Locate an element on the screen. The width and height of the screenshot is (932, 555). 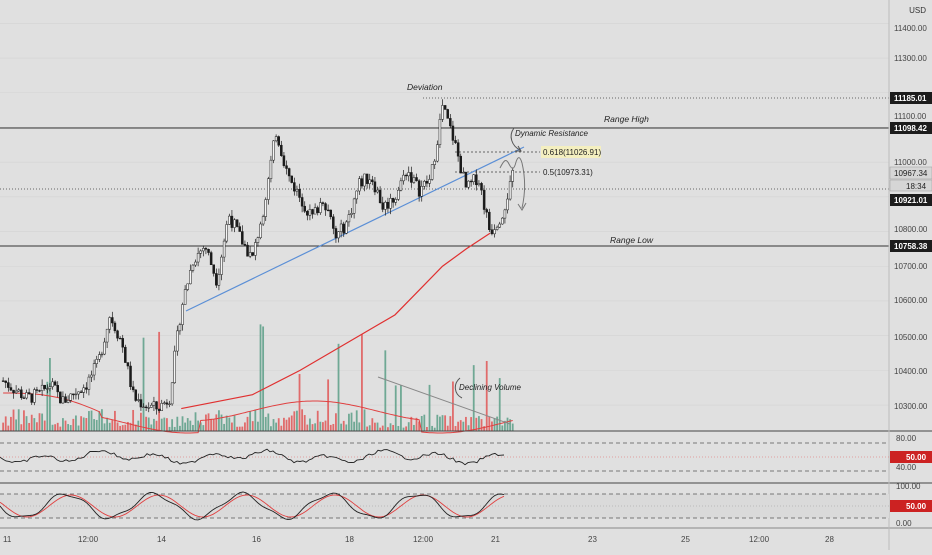
range-high-label: Range High is located at coordinates (626, 119).